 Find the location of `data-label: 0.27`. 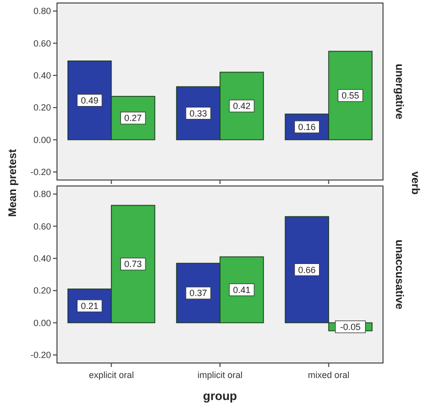

data-label: 0.27 is located at coordinates (133, 118).